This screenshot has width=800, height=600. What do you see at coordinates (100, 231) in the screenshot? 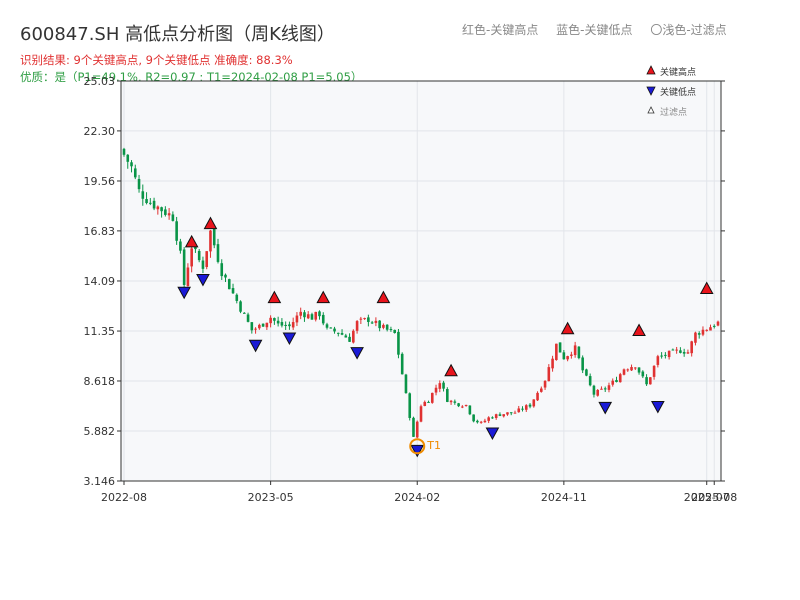
I see `y-tick-label: 16.83` at bounding box center [100, 231].